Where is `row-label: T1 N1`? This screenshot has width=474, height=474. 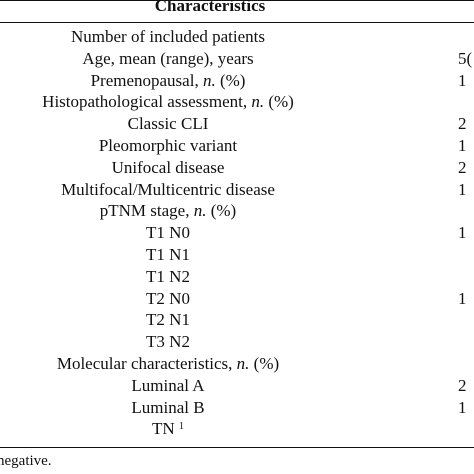
row-label: T1 N1 is located at coordinates (168, 254).